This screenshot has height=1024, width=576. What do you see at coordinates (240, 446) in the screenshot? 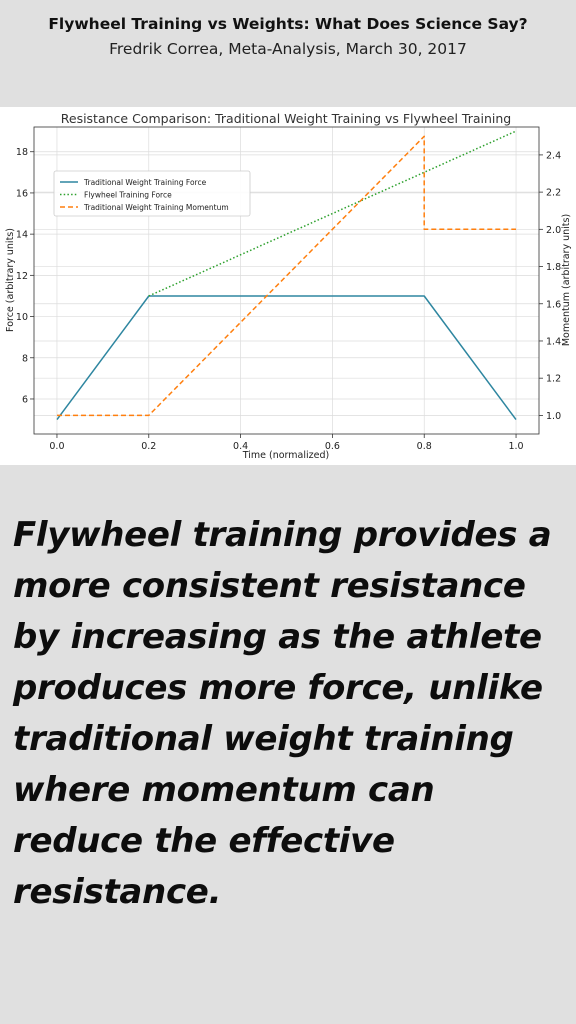
I see `x-tick-label: 0.4` at bounding box center [240, 446].